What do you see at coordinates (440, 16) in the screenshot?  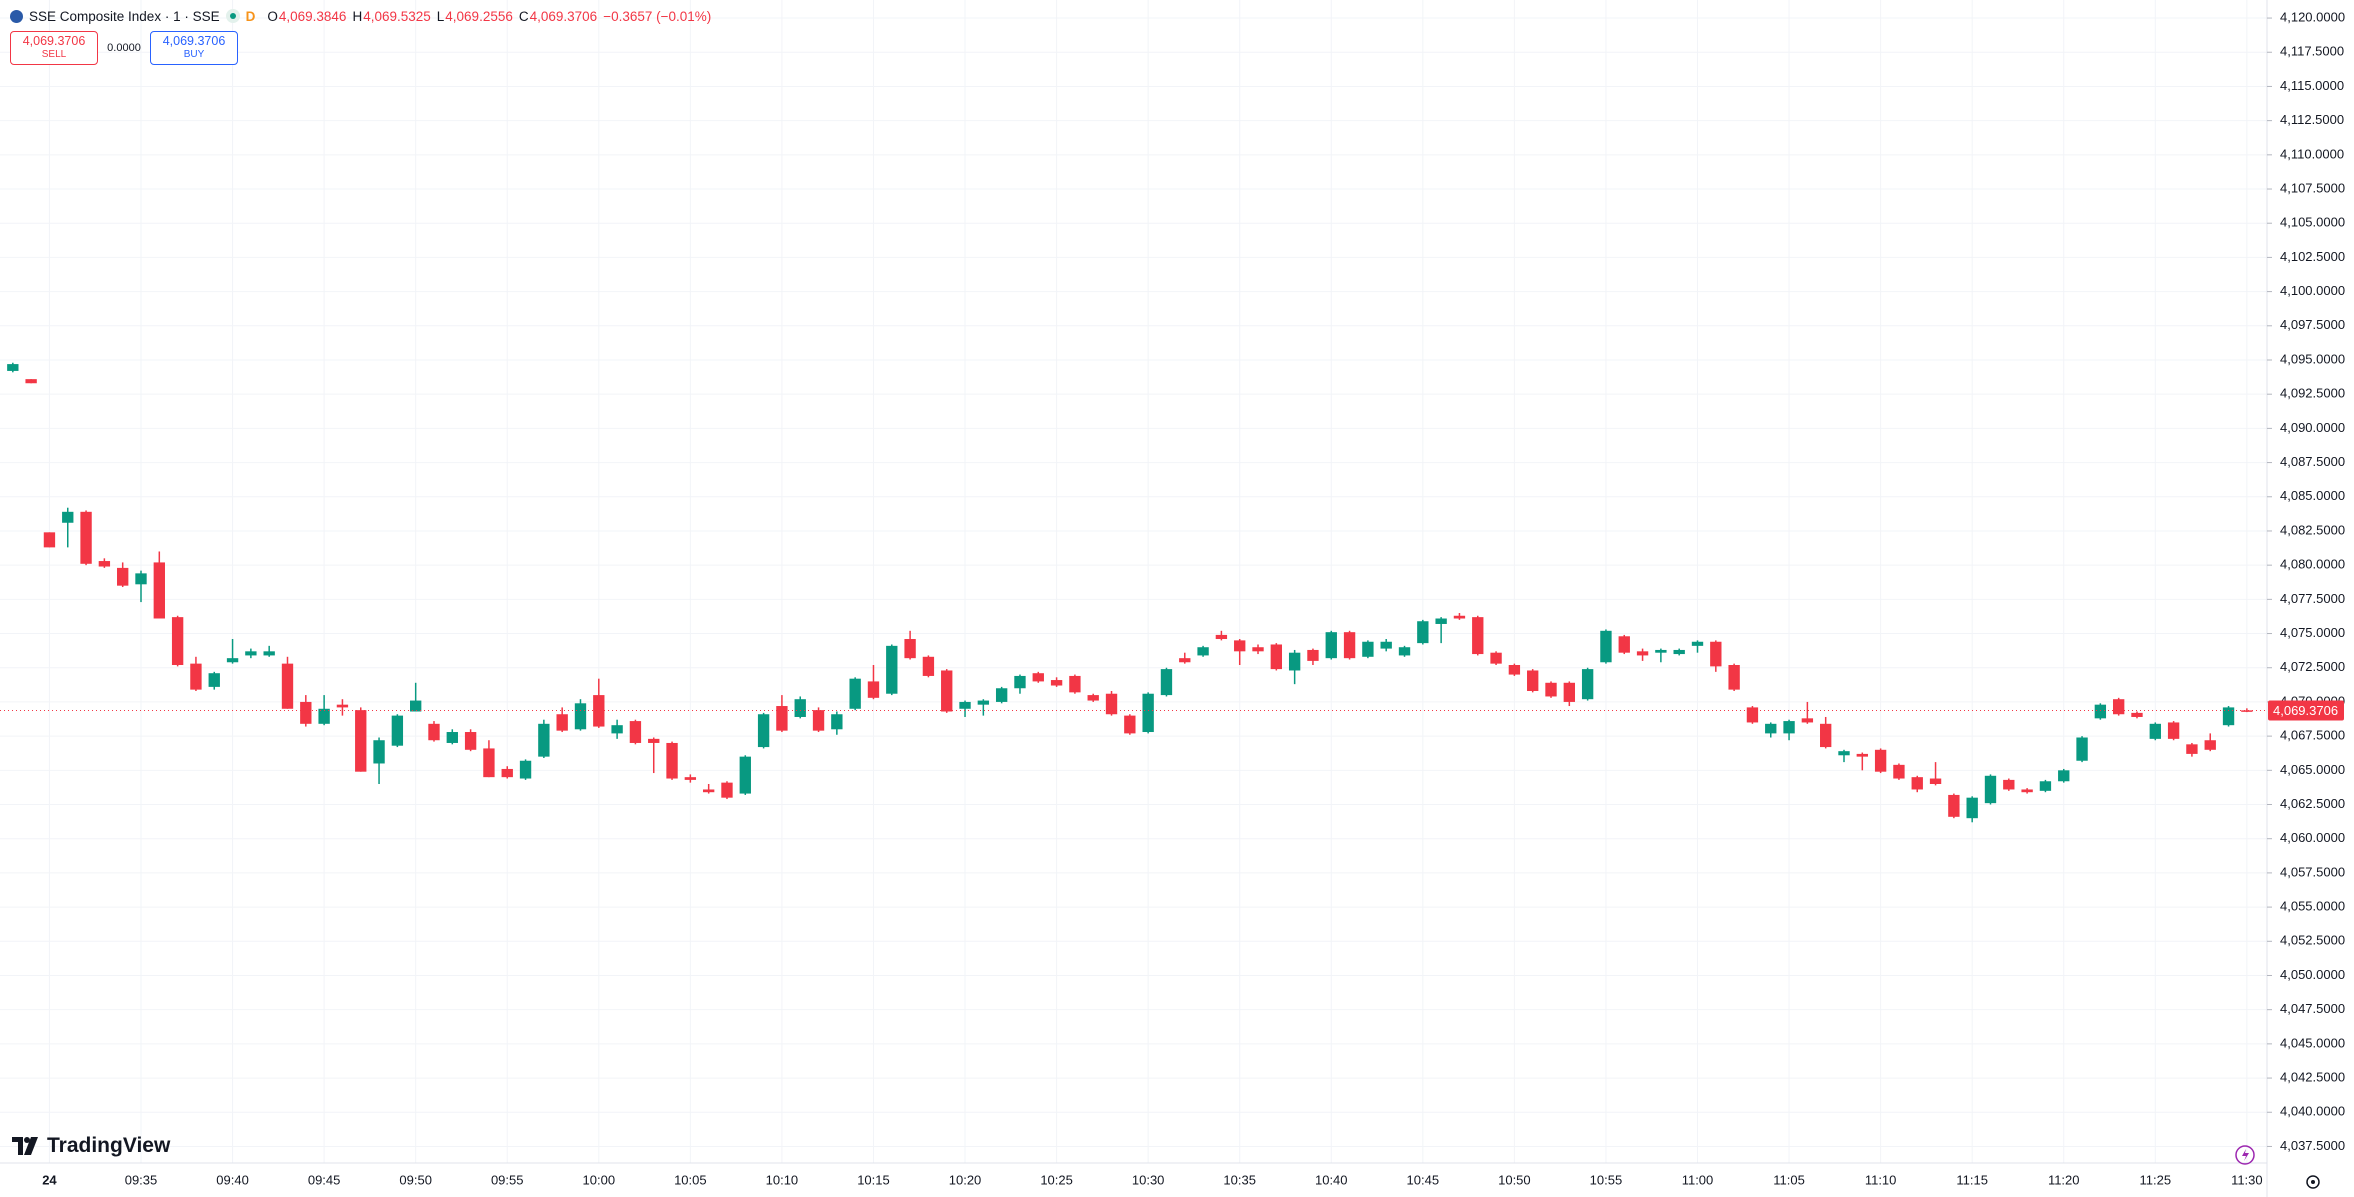 I see `low-label: L` at bounding box center [440, 16].